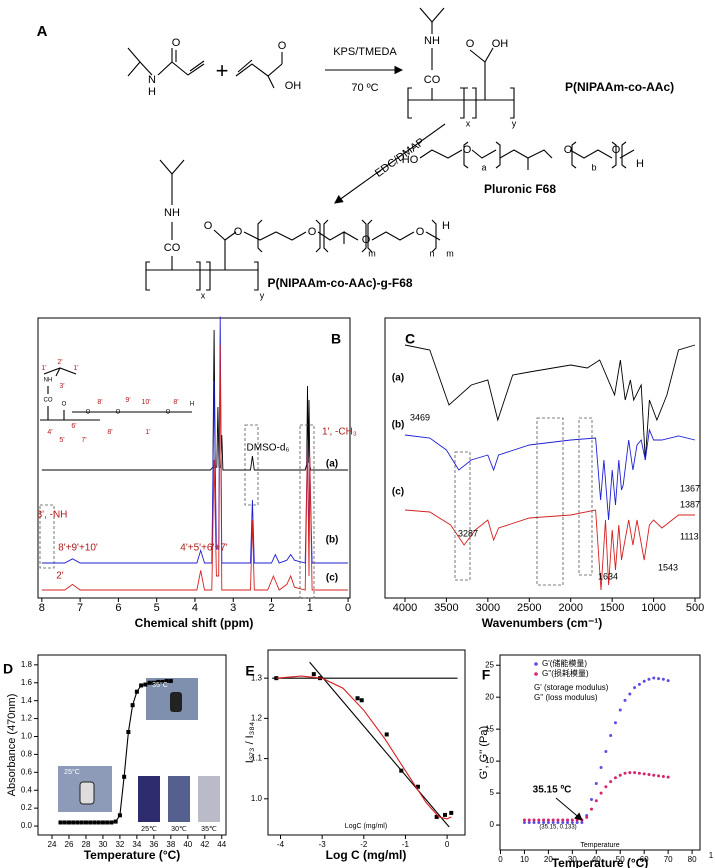 The width and height of the screenshot is (715, 868). What do you see at coordinates (332, 540) in the screenshot?
I see `trace-label: (b)` at bounding box center [332, 540].